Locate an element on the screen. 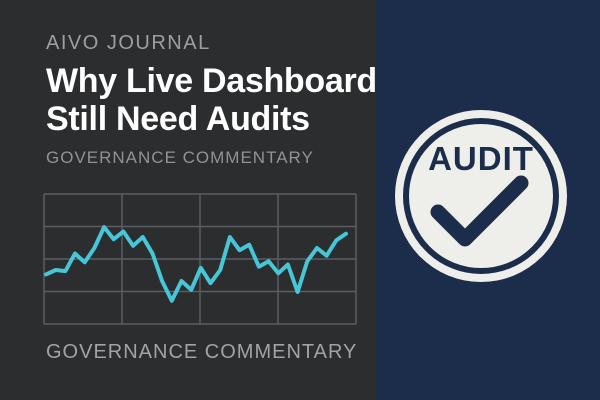  headline-line-1: Why Live Dashboards is located at coordinates (211, 81).